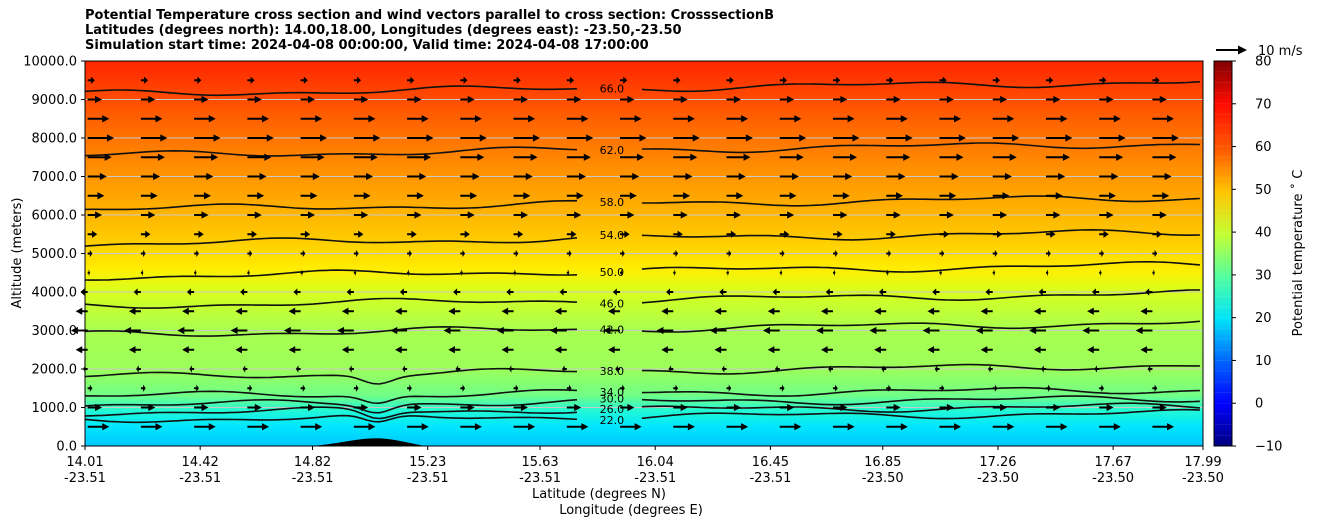 The image size is (1320, 526). I want to click on contour-label: 22.0, so click(612, 420).